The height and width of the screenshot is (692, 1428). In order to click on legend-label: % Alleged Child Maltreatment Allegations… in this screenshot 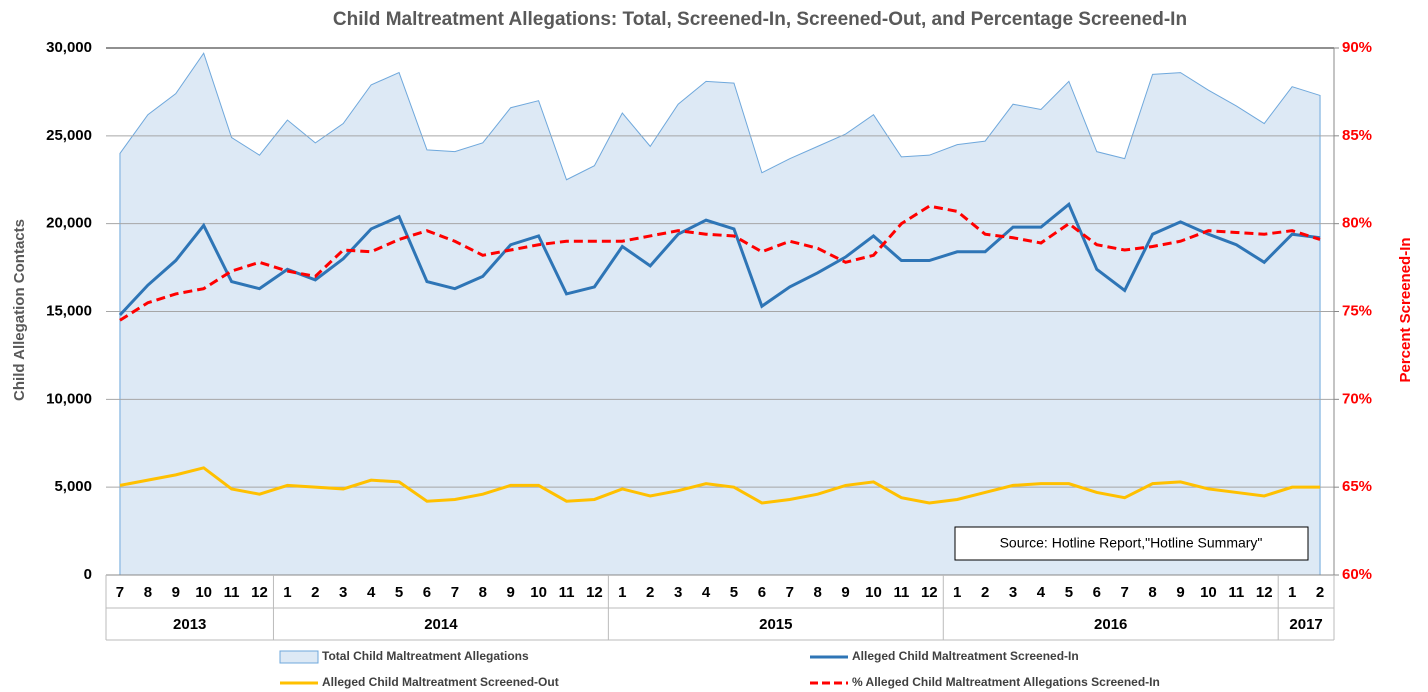, I will do `click(1006, 682)`.